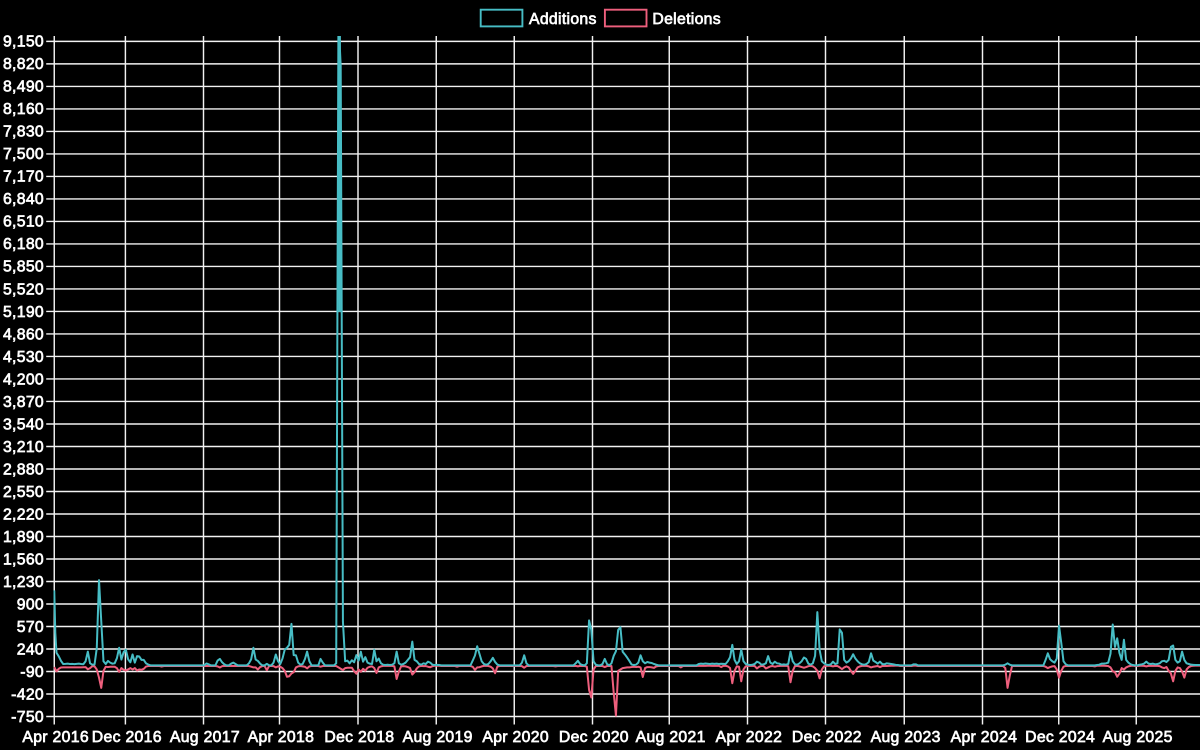  Describe the element at coordinates (23, 582) in the screenshot. I see `svg-text: 1,230` at that location.